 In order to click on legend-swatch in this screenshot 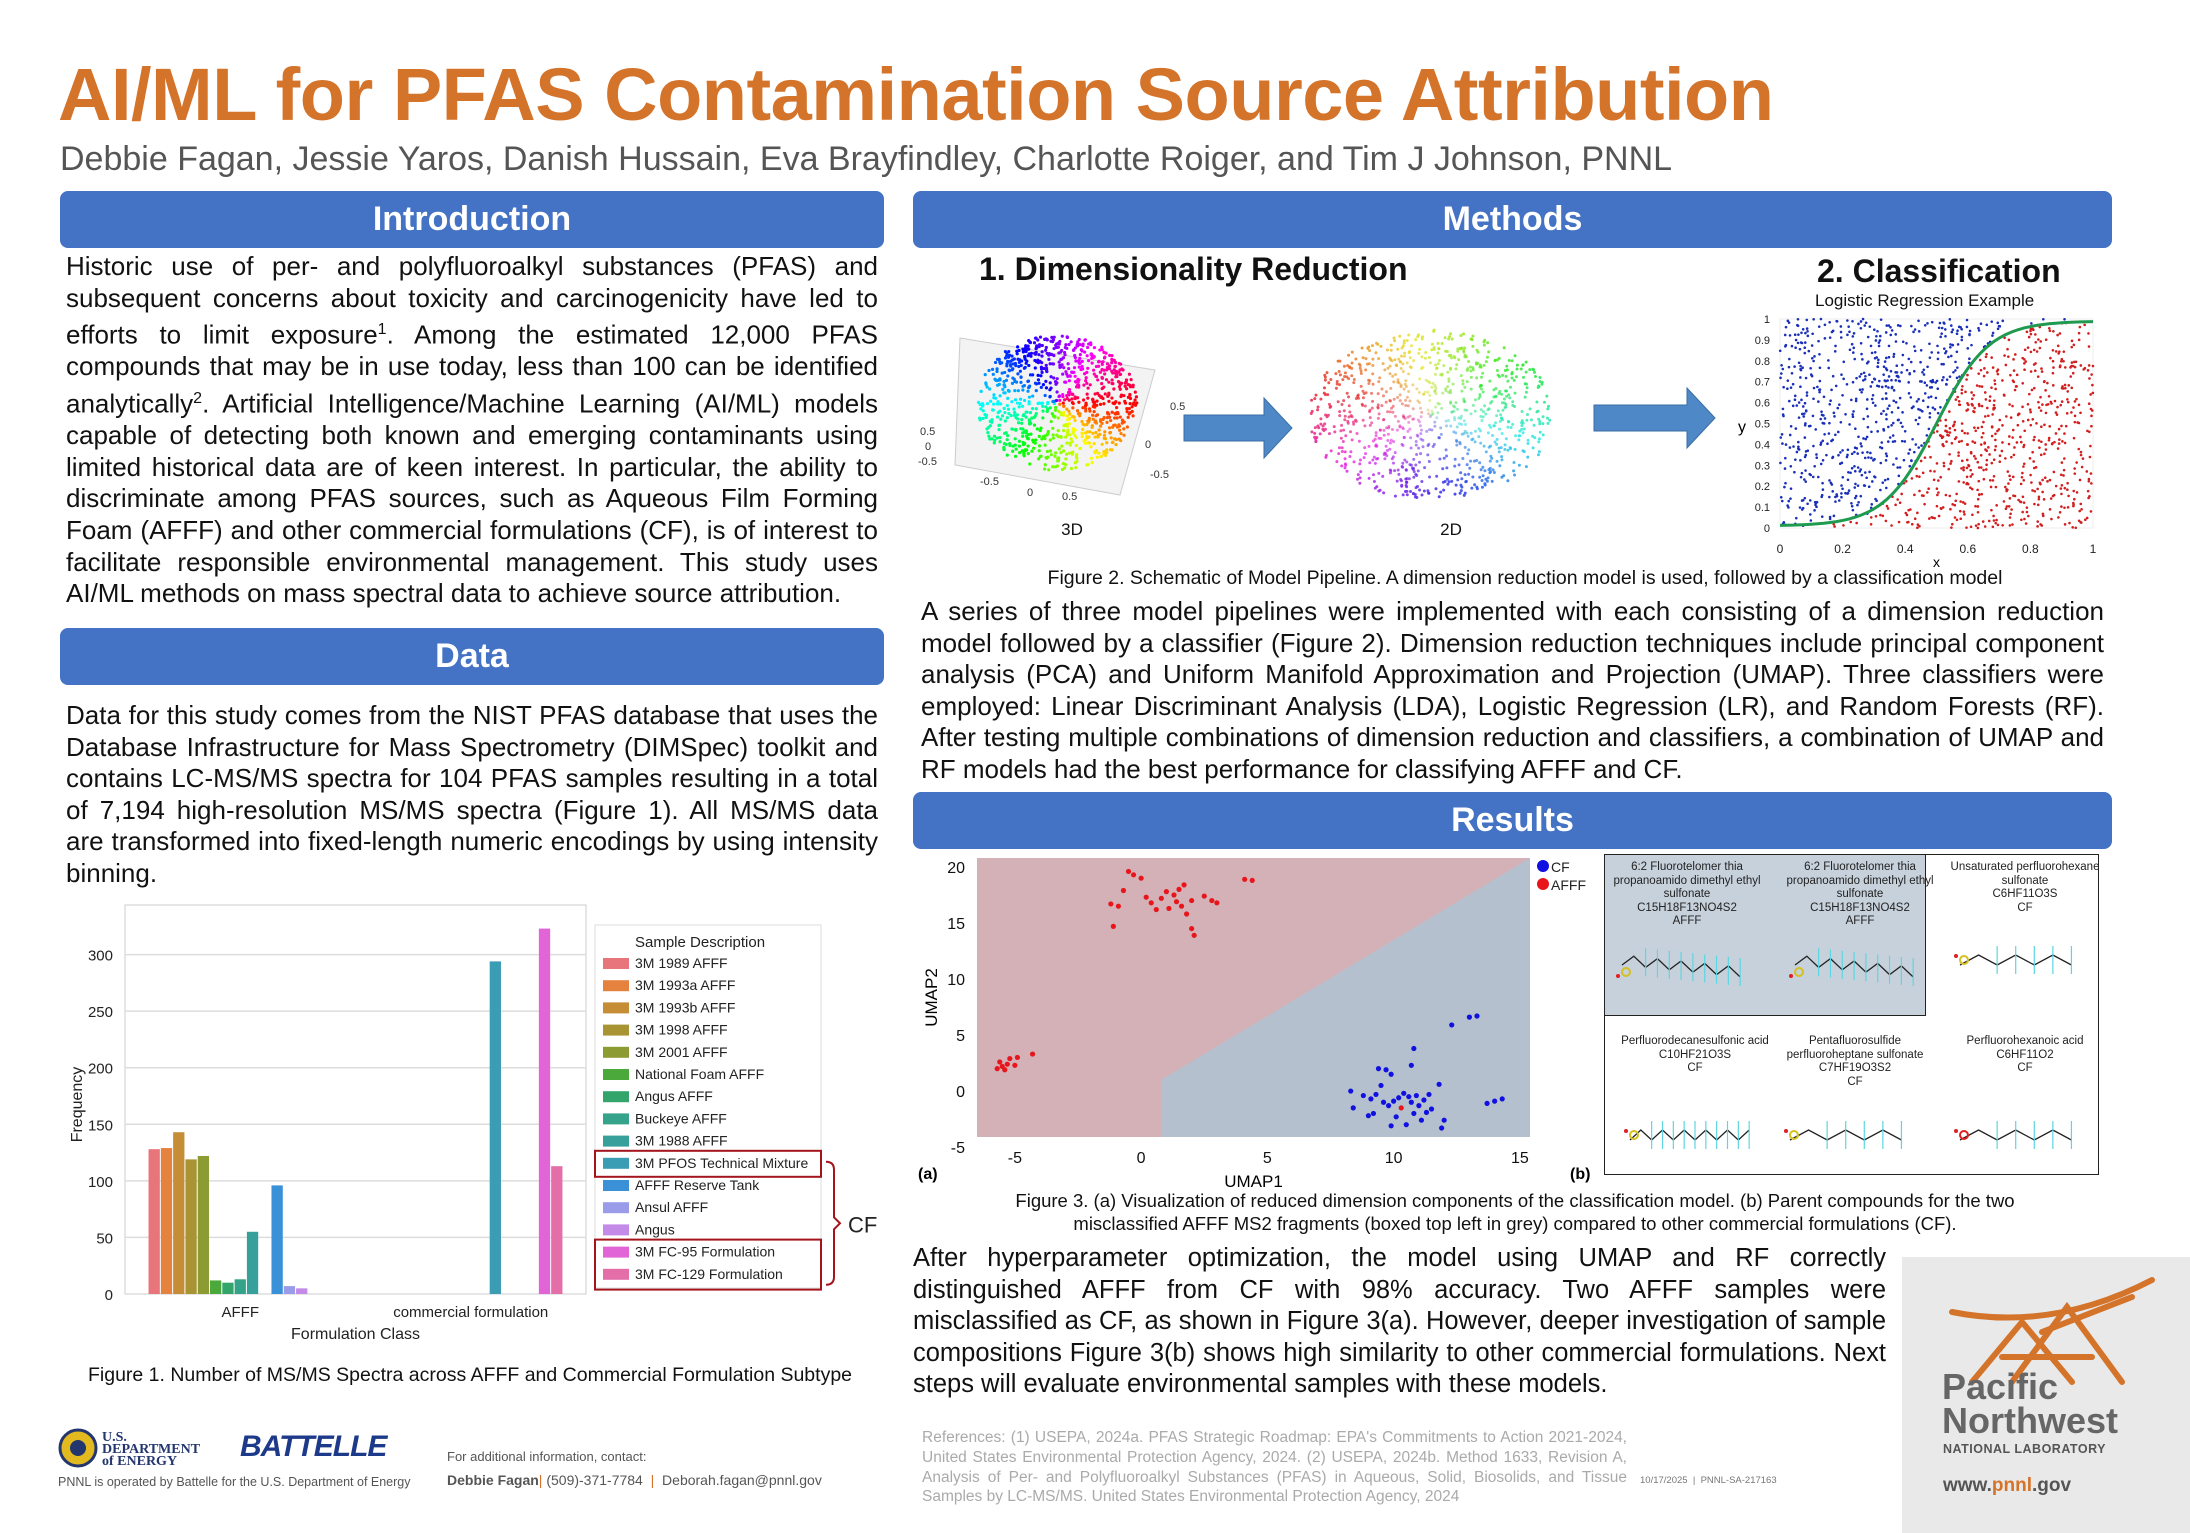, I will do `click(616, 1252)`.